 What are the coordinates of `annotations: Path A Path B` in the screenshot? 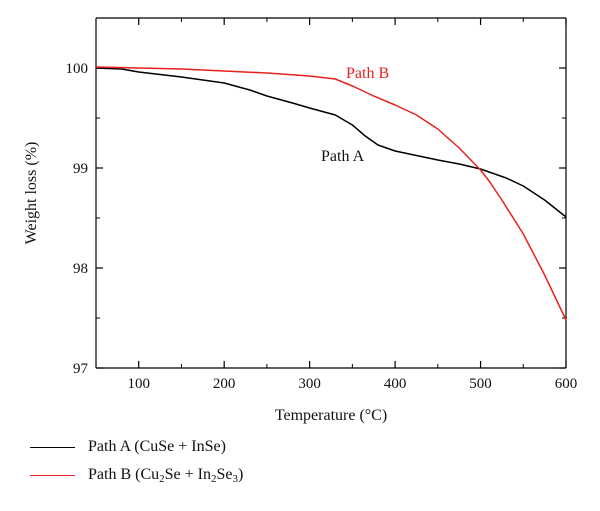 It's located at (355, 115).